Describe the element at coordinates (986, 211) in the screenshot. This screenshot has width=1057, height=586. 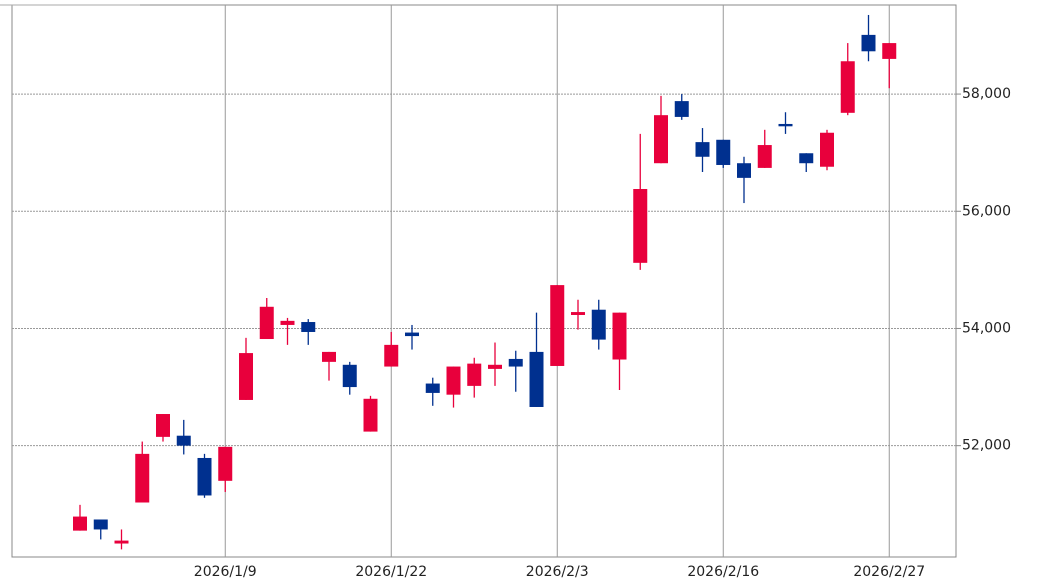
I see `y-tick-label: 56,000` at that location.